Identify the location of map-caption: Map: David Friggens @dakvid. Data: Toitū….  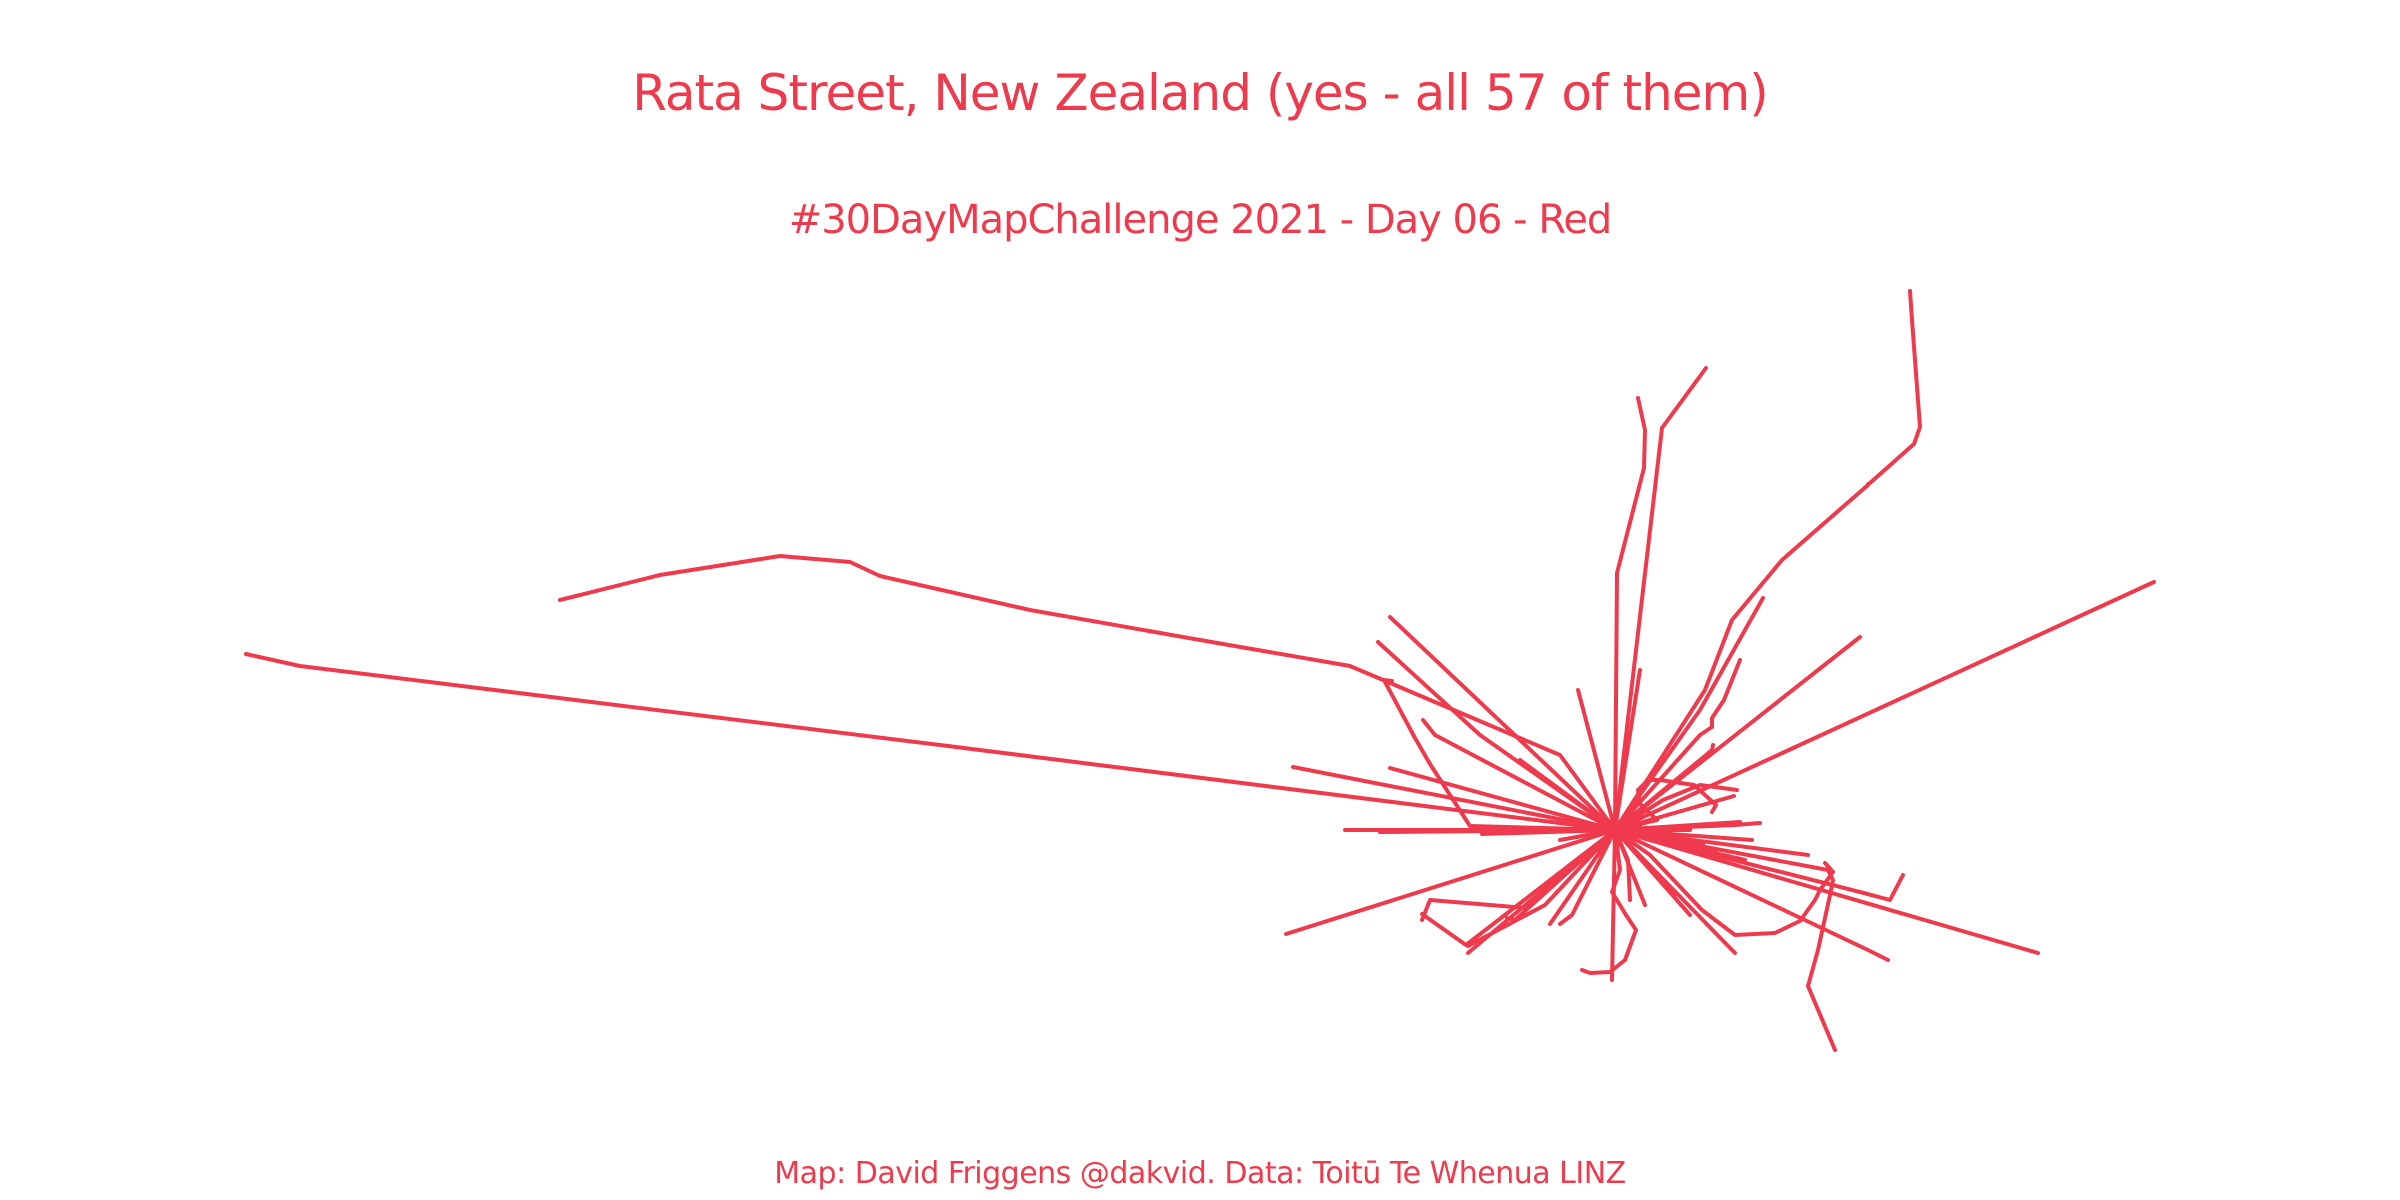
(1200, 1173).